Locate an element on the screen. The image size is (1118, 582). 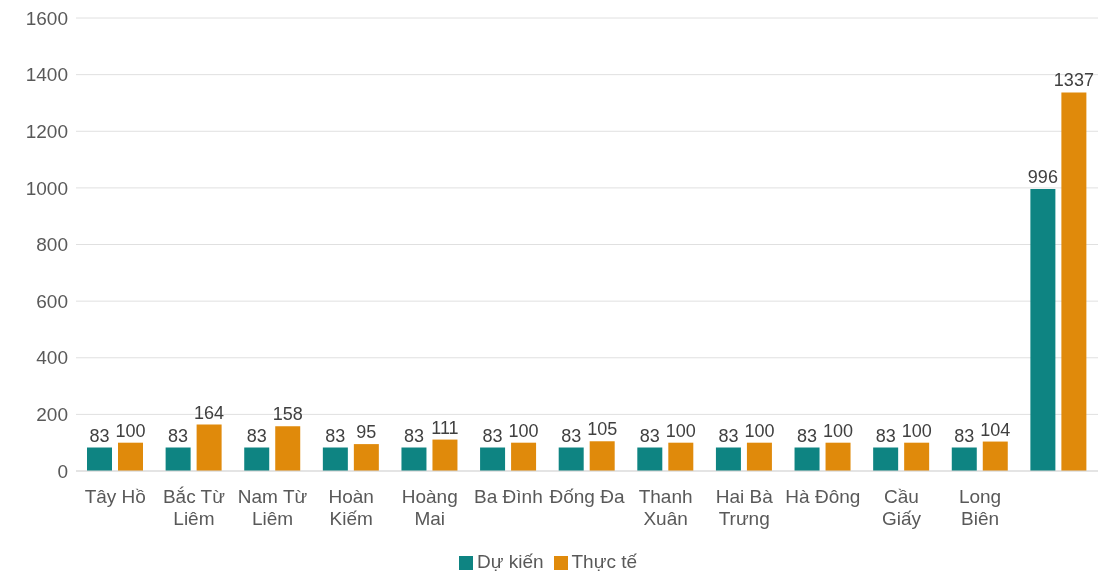
x-tick-label: Bắc Từ Liêm is located at coordinates (194, 507).